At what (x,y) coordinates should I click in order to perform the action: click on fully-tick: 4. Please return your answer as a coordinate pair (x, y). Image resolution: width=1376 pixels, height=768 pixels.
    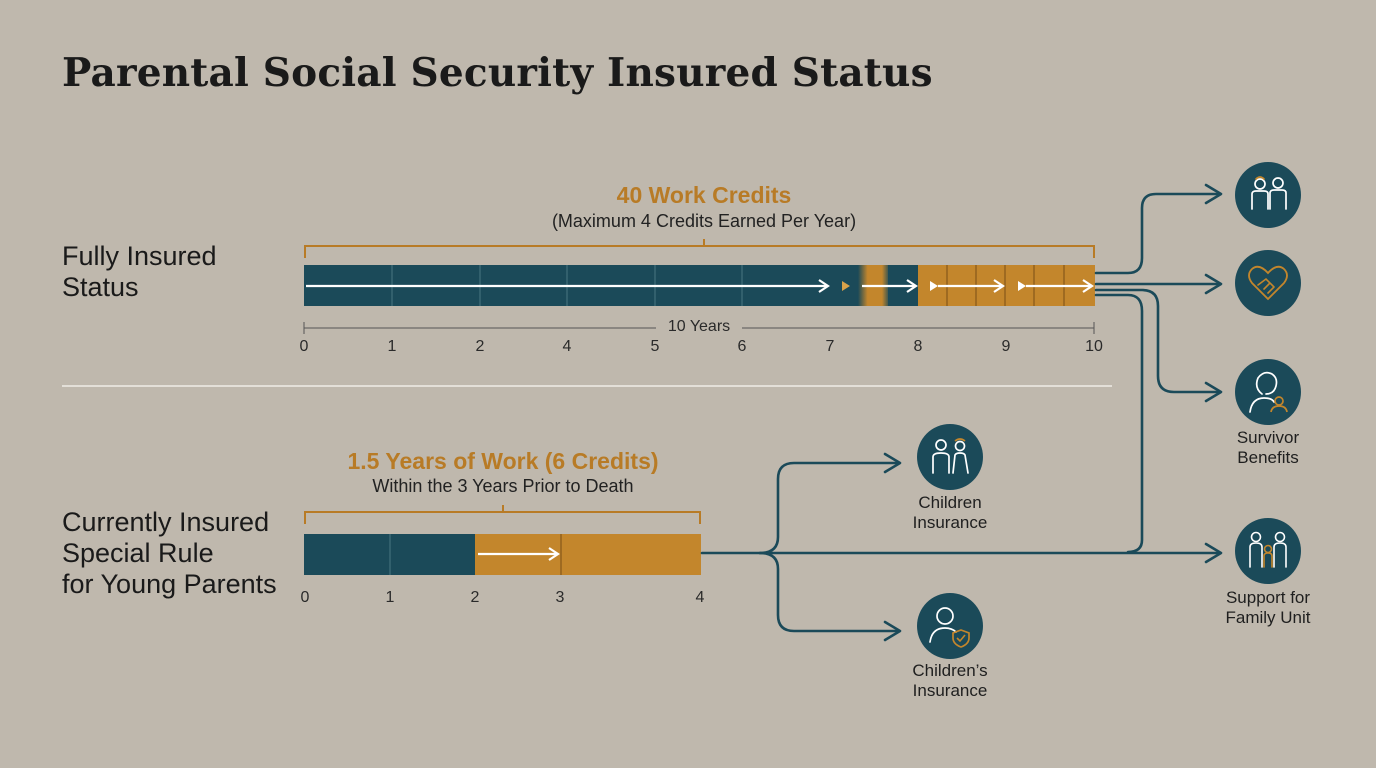
    Looking at the image, I should click on (567, 346).